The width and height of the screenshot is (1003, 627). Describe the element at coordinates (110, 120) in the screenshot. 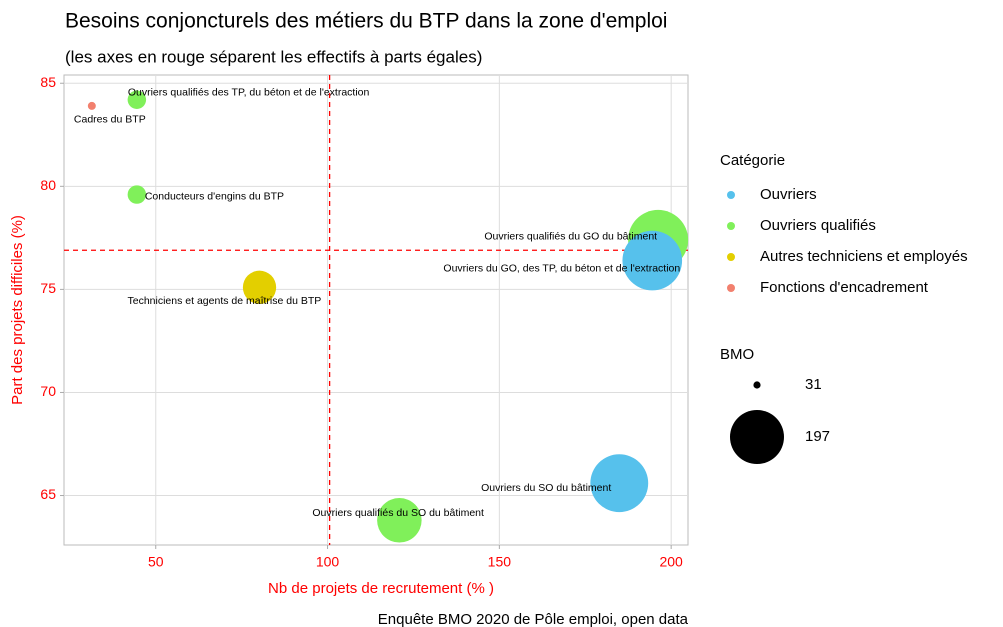

I see `point-label: Cadres du BTP` at that location.